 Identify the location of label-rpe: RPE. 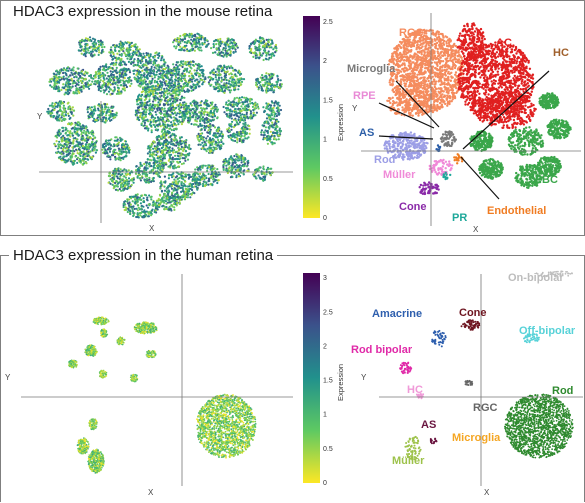
(364, 96).